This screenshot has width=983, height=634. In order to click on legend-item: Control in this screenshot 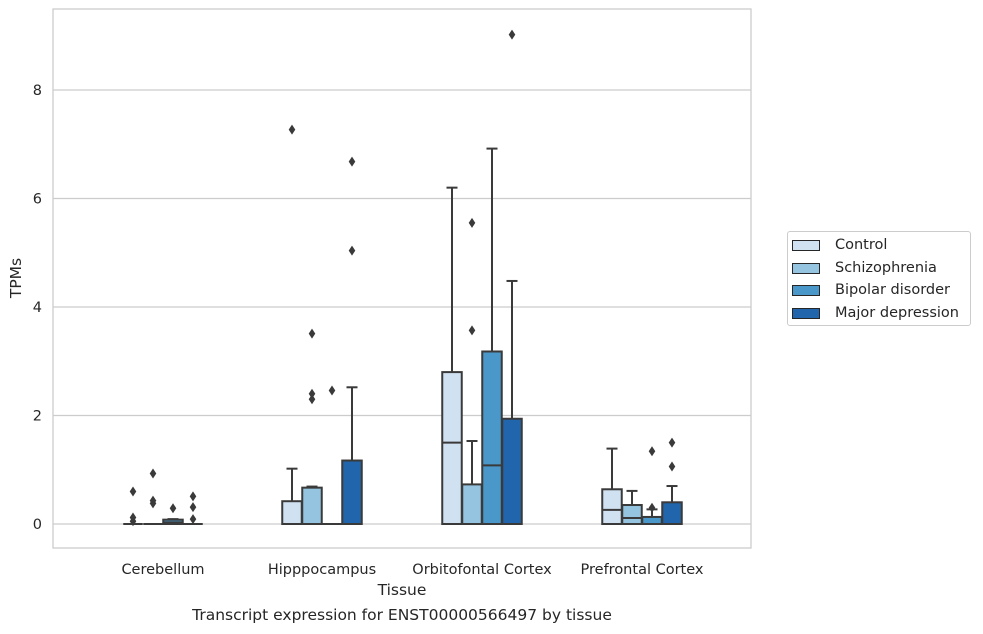, I will do `click(879, 245)`.